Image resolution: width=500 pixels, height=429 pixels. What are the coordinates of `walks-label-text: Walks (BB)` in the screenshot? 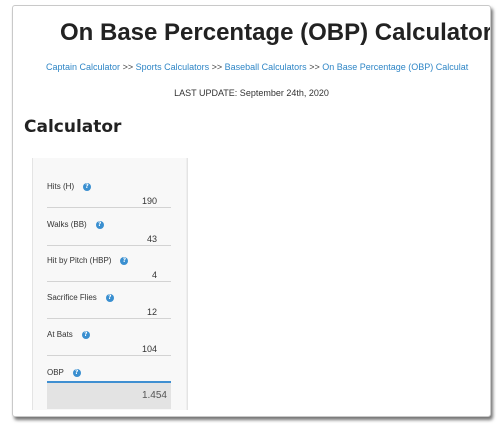 It's located at (67, 224).